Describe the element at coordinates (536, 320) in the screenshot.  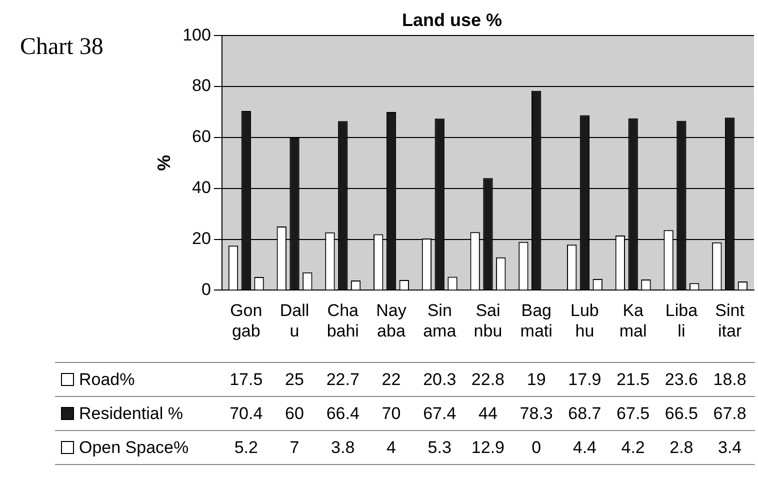
I see `x-tick-label: Bag mati` at that location.